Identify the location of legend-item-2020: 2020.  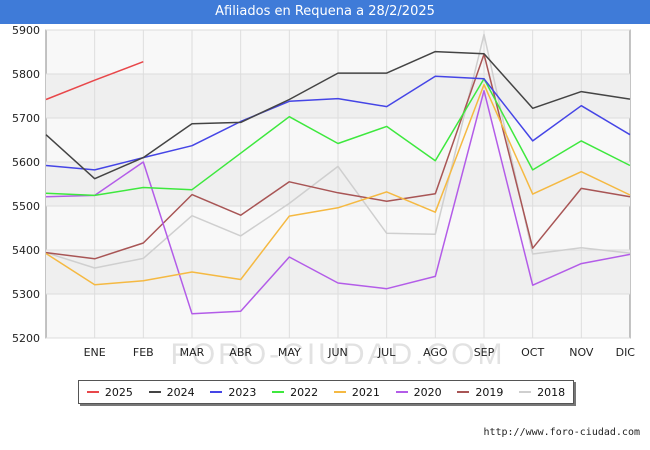
(418, 392).